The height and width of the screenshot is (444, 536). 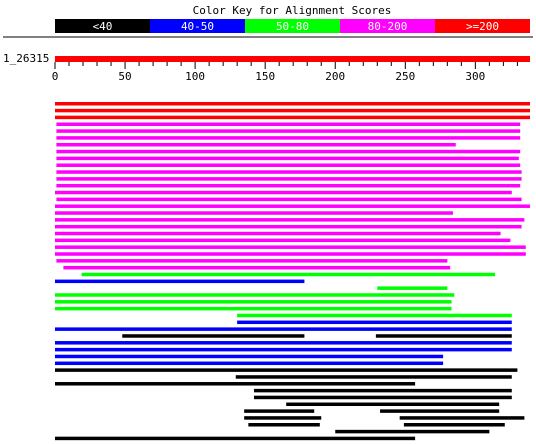 I want to click on color-key-label: >=200, so click(x=482, y=26).